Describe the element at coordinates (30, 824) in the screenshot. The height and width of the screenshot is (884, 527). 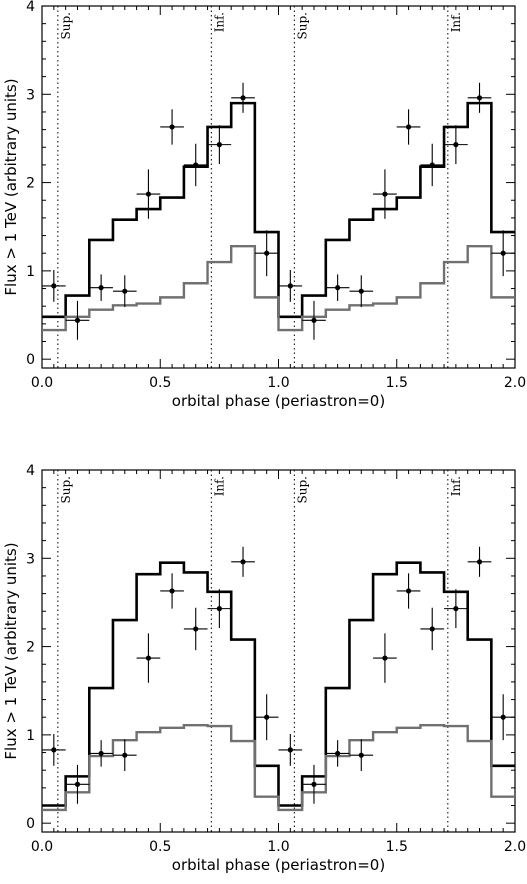
I see `y-tick-label: 0` at that location.